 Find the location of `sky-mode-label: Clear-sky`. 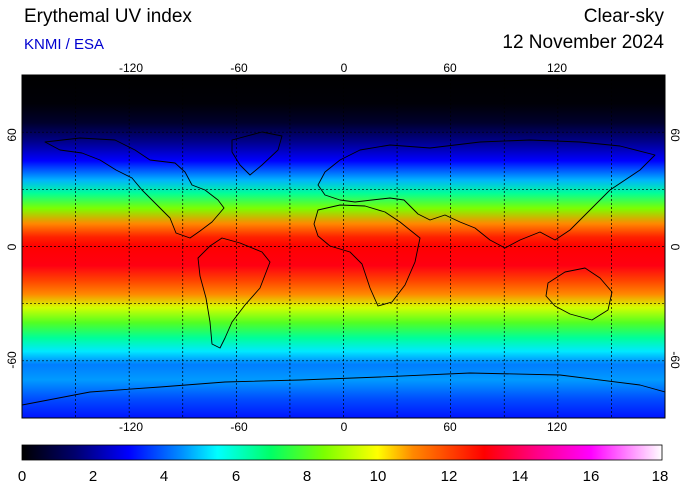

sky-mode-label: Clear-sky is located at coordinates (623, 16).